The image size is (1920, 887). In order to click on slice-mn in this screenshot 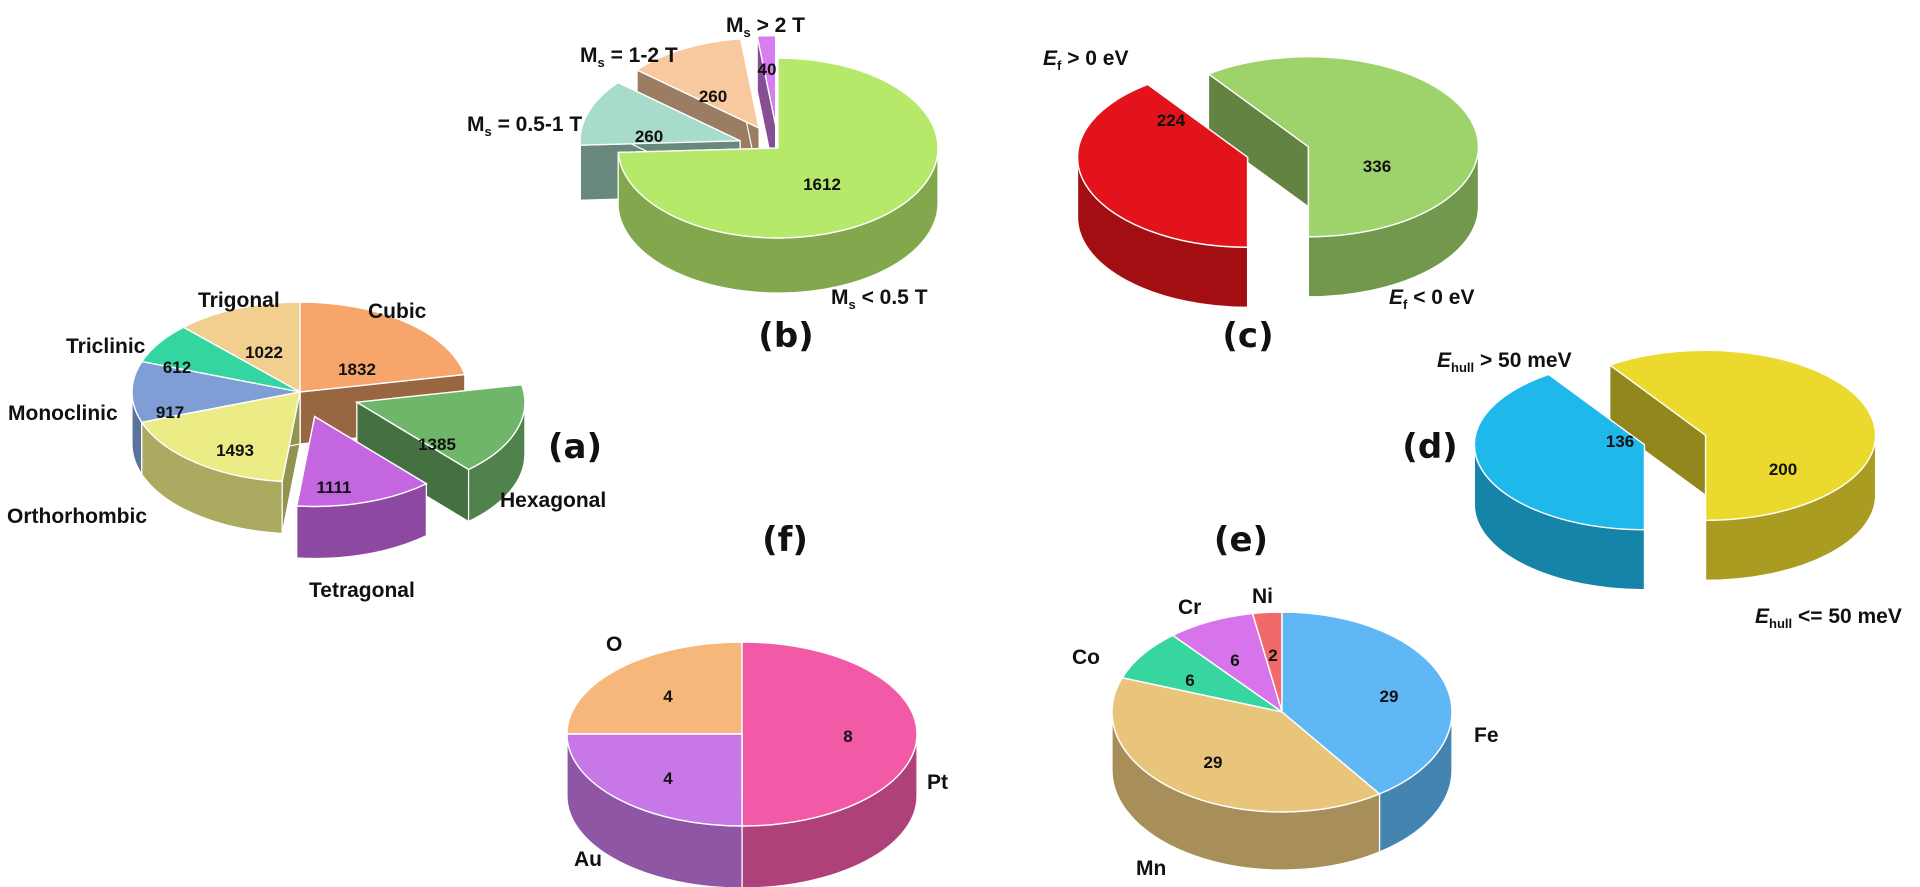, I will do `click(1246, 774)`.